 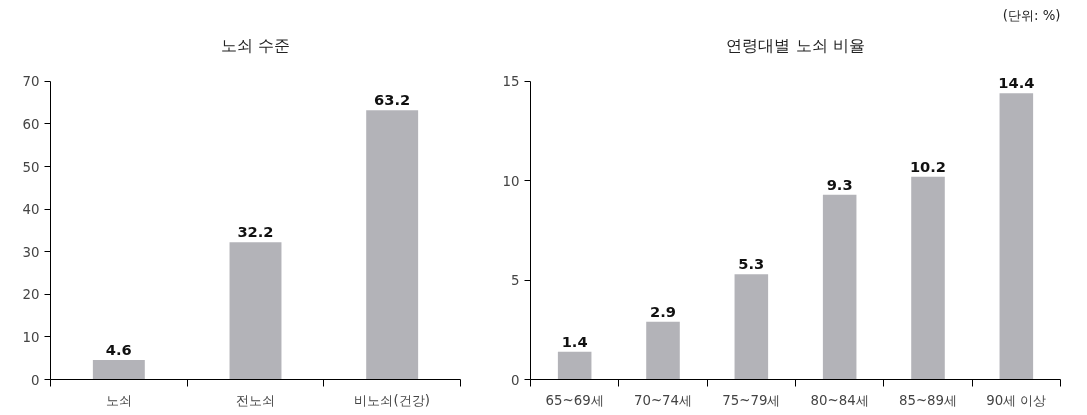 I want to click on data-label: 32.2, so click(x=255, y=232).